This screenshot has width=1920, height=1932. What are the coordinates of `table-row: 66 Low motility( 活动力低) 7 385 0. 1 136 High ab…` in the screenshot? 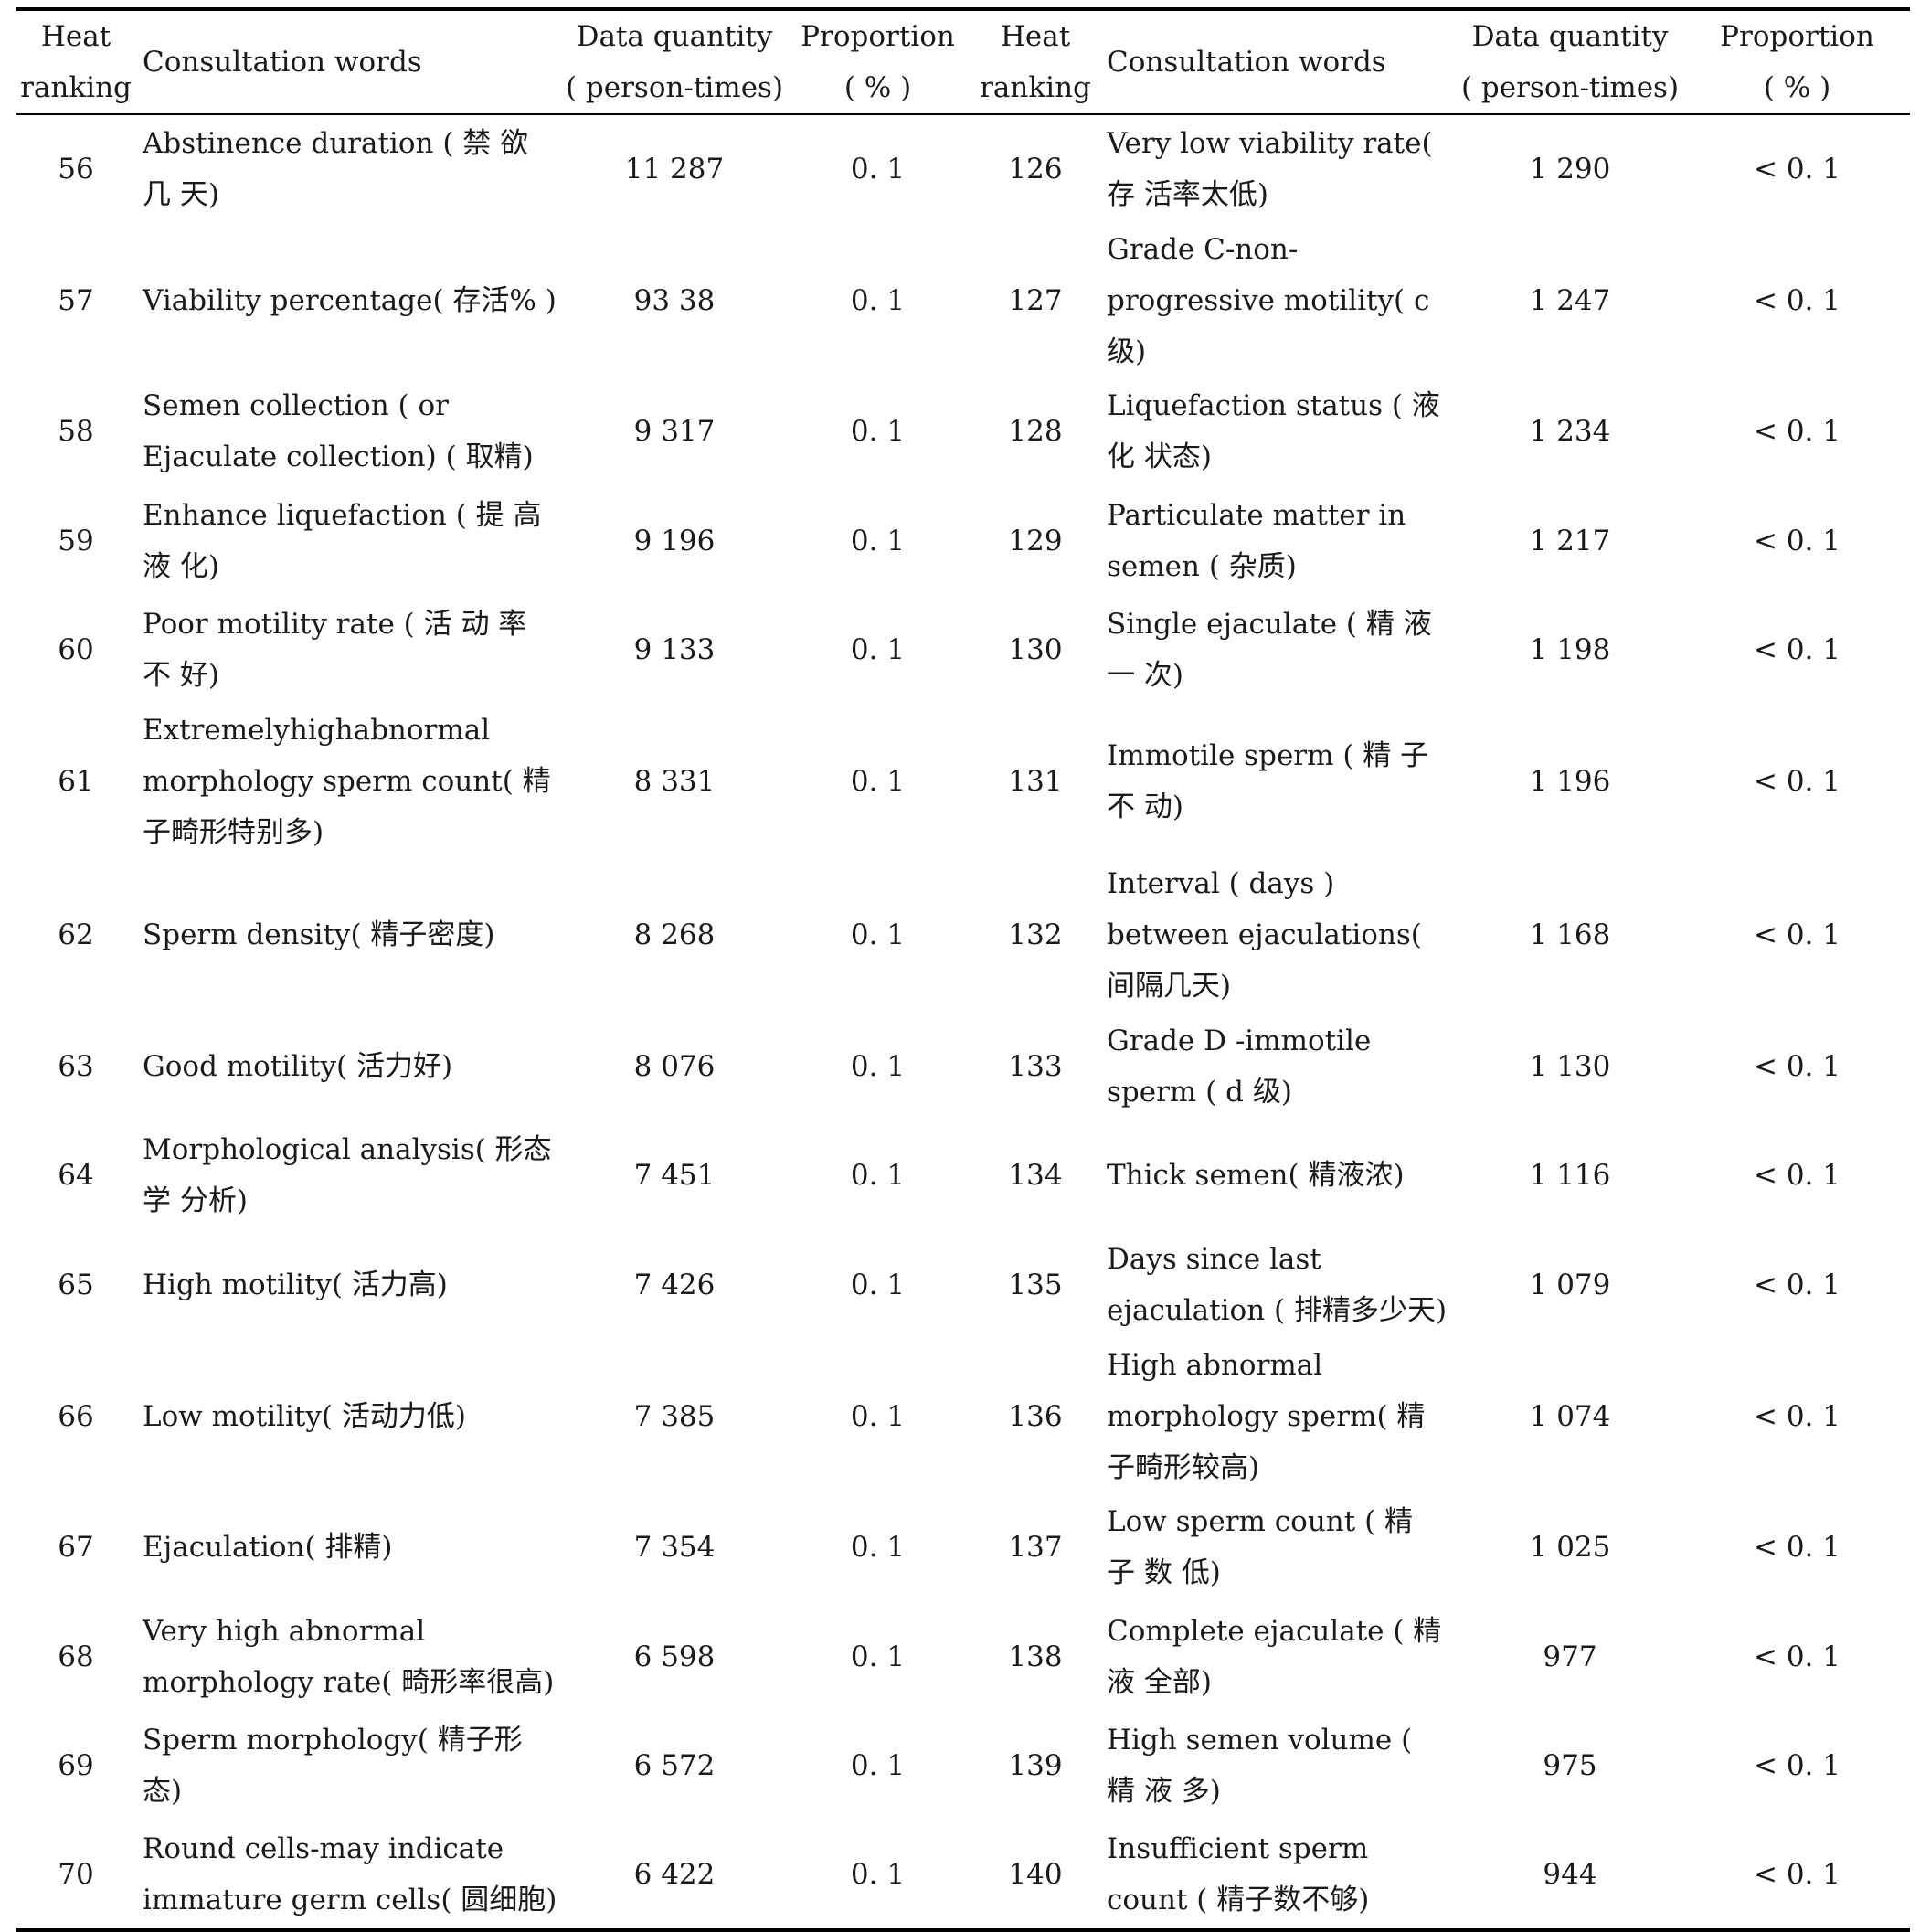 It's located at (963, 1416).